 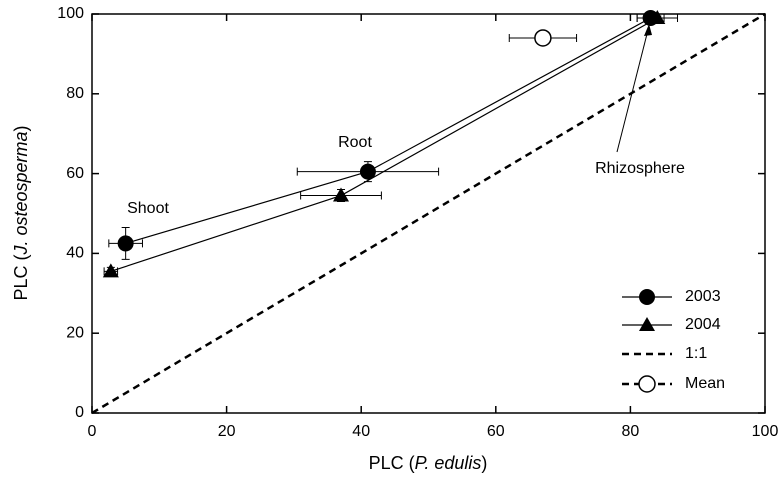 What do you see at coordinates (361, 431) in the screenshot?
I see `x-tick-label: 40` at bounding box center [361, 431].